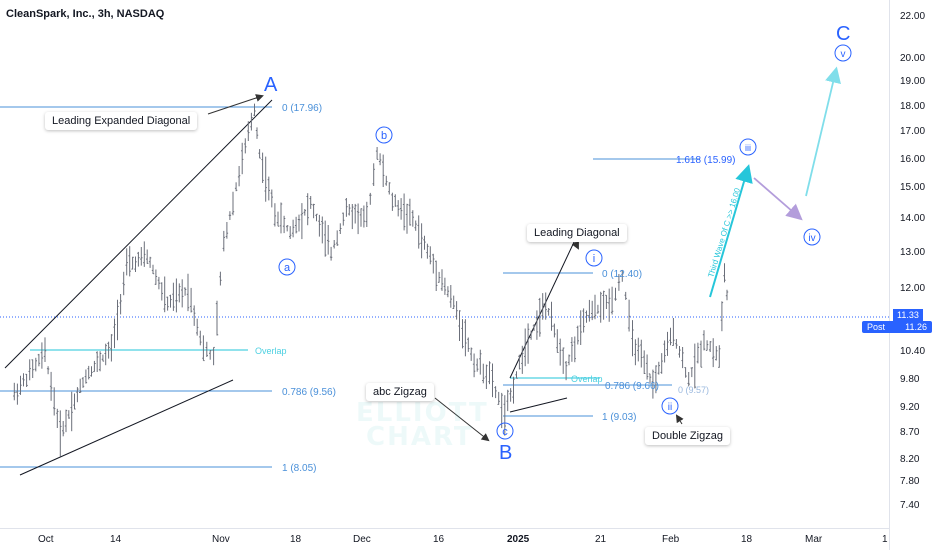 The width and height of the screenshot is (932, 551). I want to click on price-tick: 16.00, so click(913, 159).